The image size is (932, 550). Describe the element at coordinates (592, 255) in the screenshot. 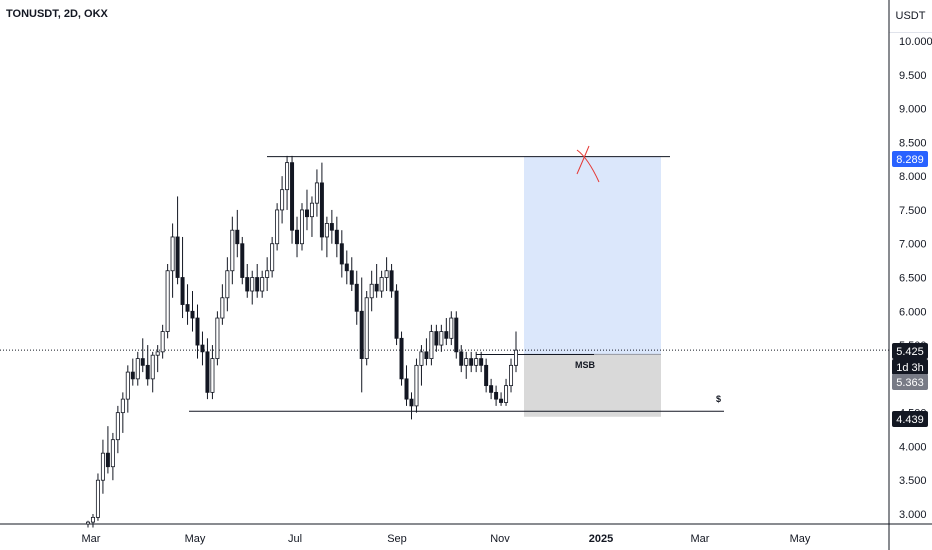

I see `target-zone` at that location.